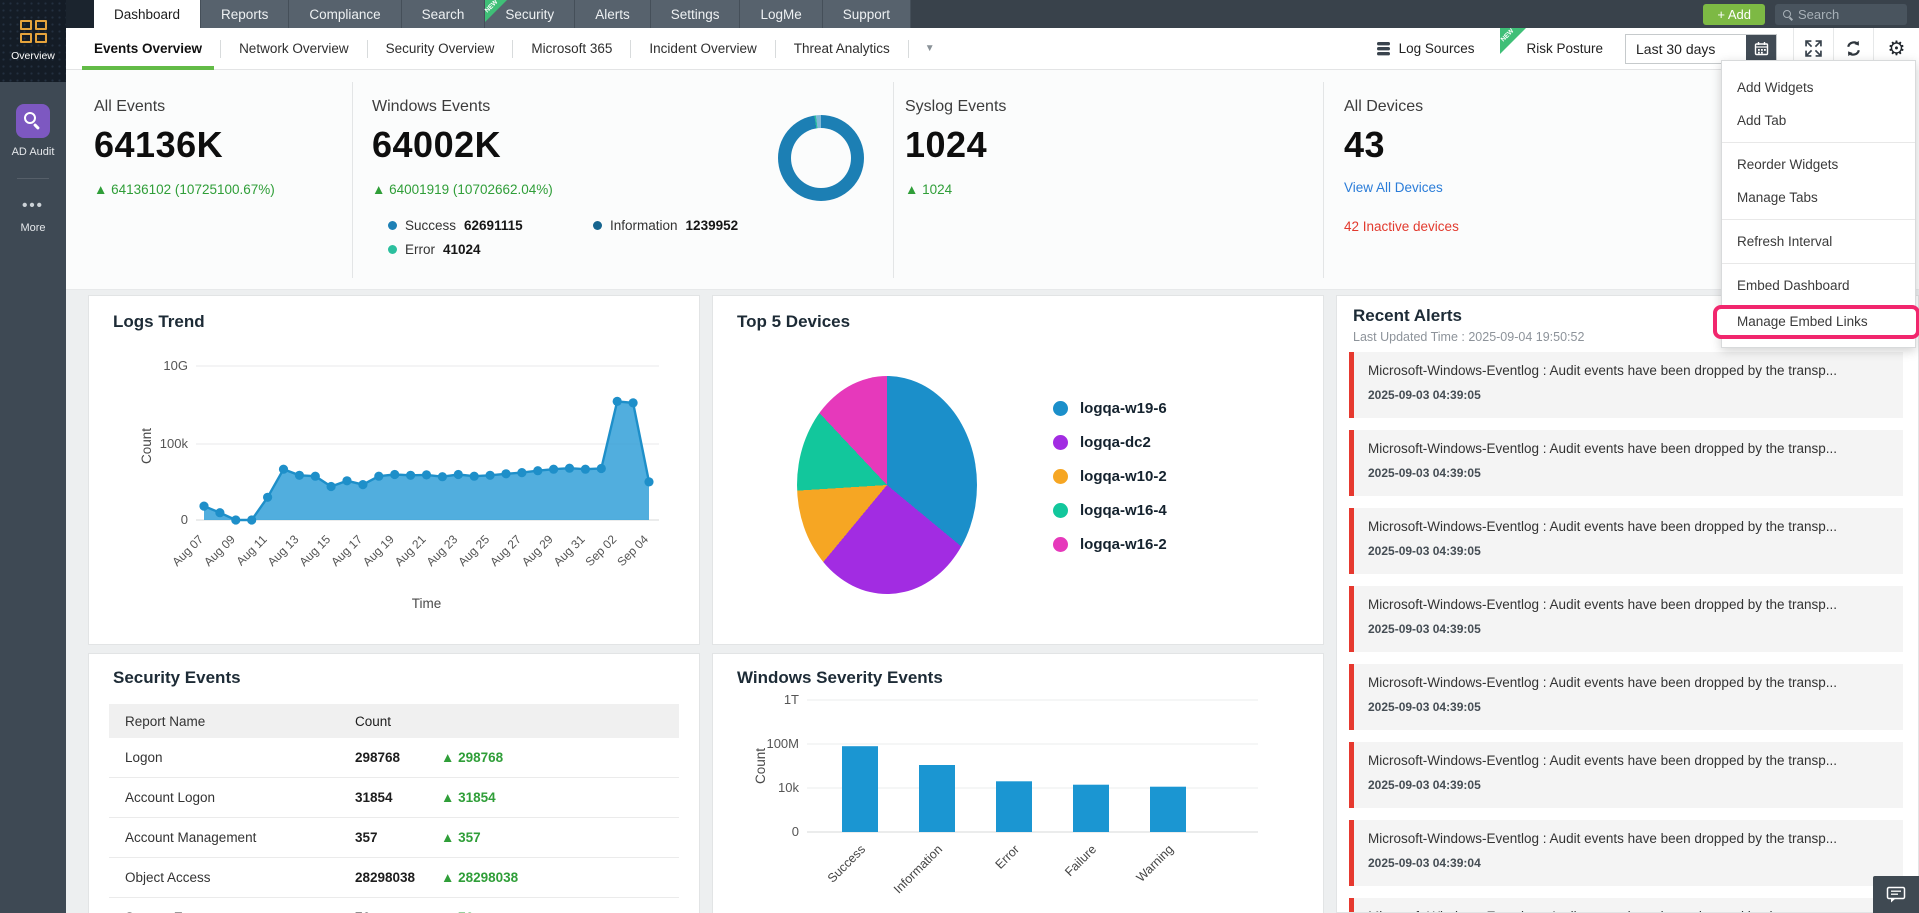 Image resolution: width=1919 pixels, height=913 pixels. I want to click on report-name-cell: Object Access, so click(168, 877).